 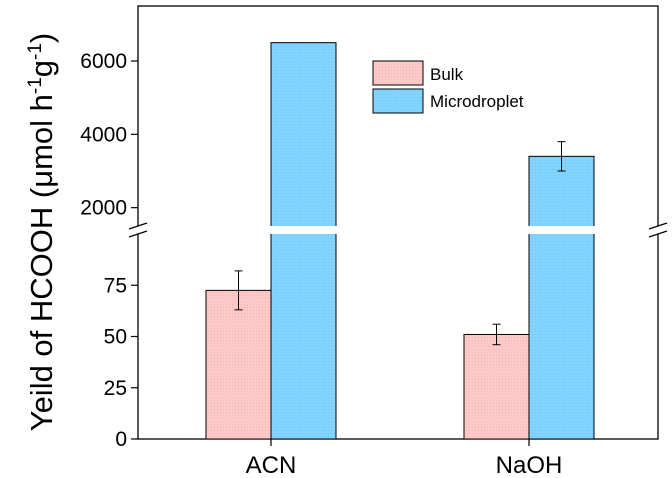 I want to click on legend-swatch-microdroplet-dots, so click(x=398, y=101).